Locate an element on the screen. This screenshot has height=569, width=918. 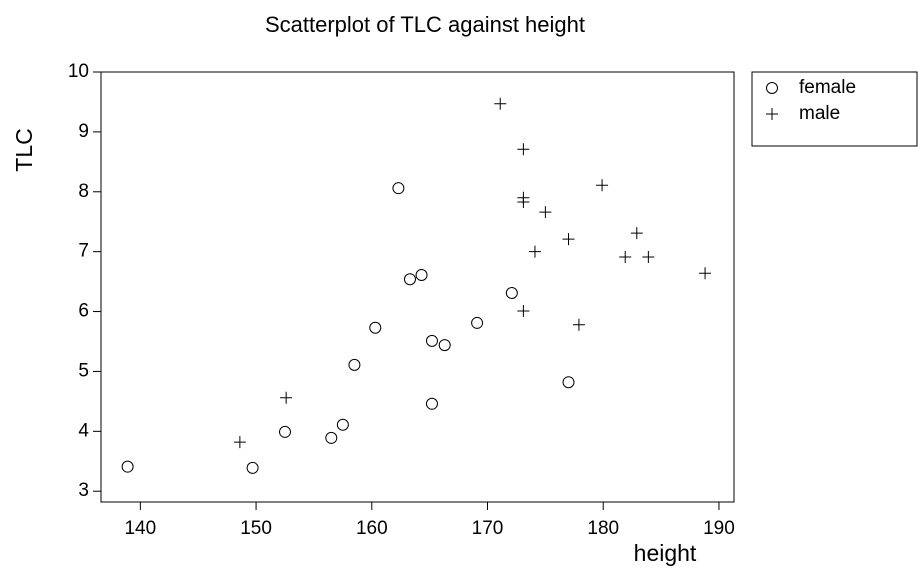
y-tick-label: 7 is located at coordinates (83, 251).